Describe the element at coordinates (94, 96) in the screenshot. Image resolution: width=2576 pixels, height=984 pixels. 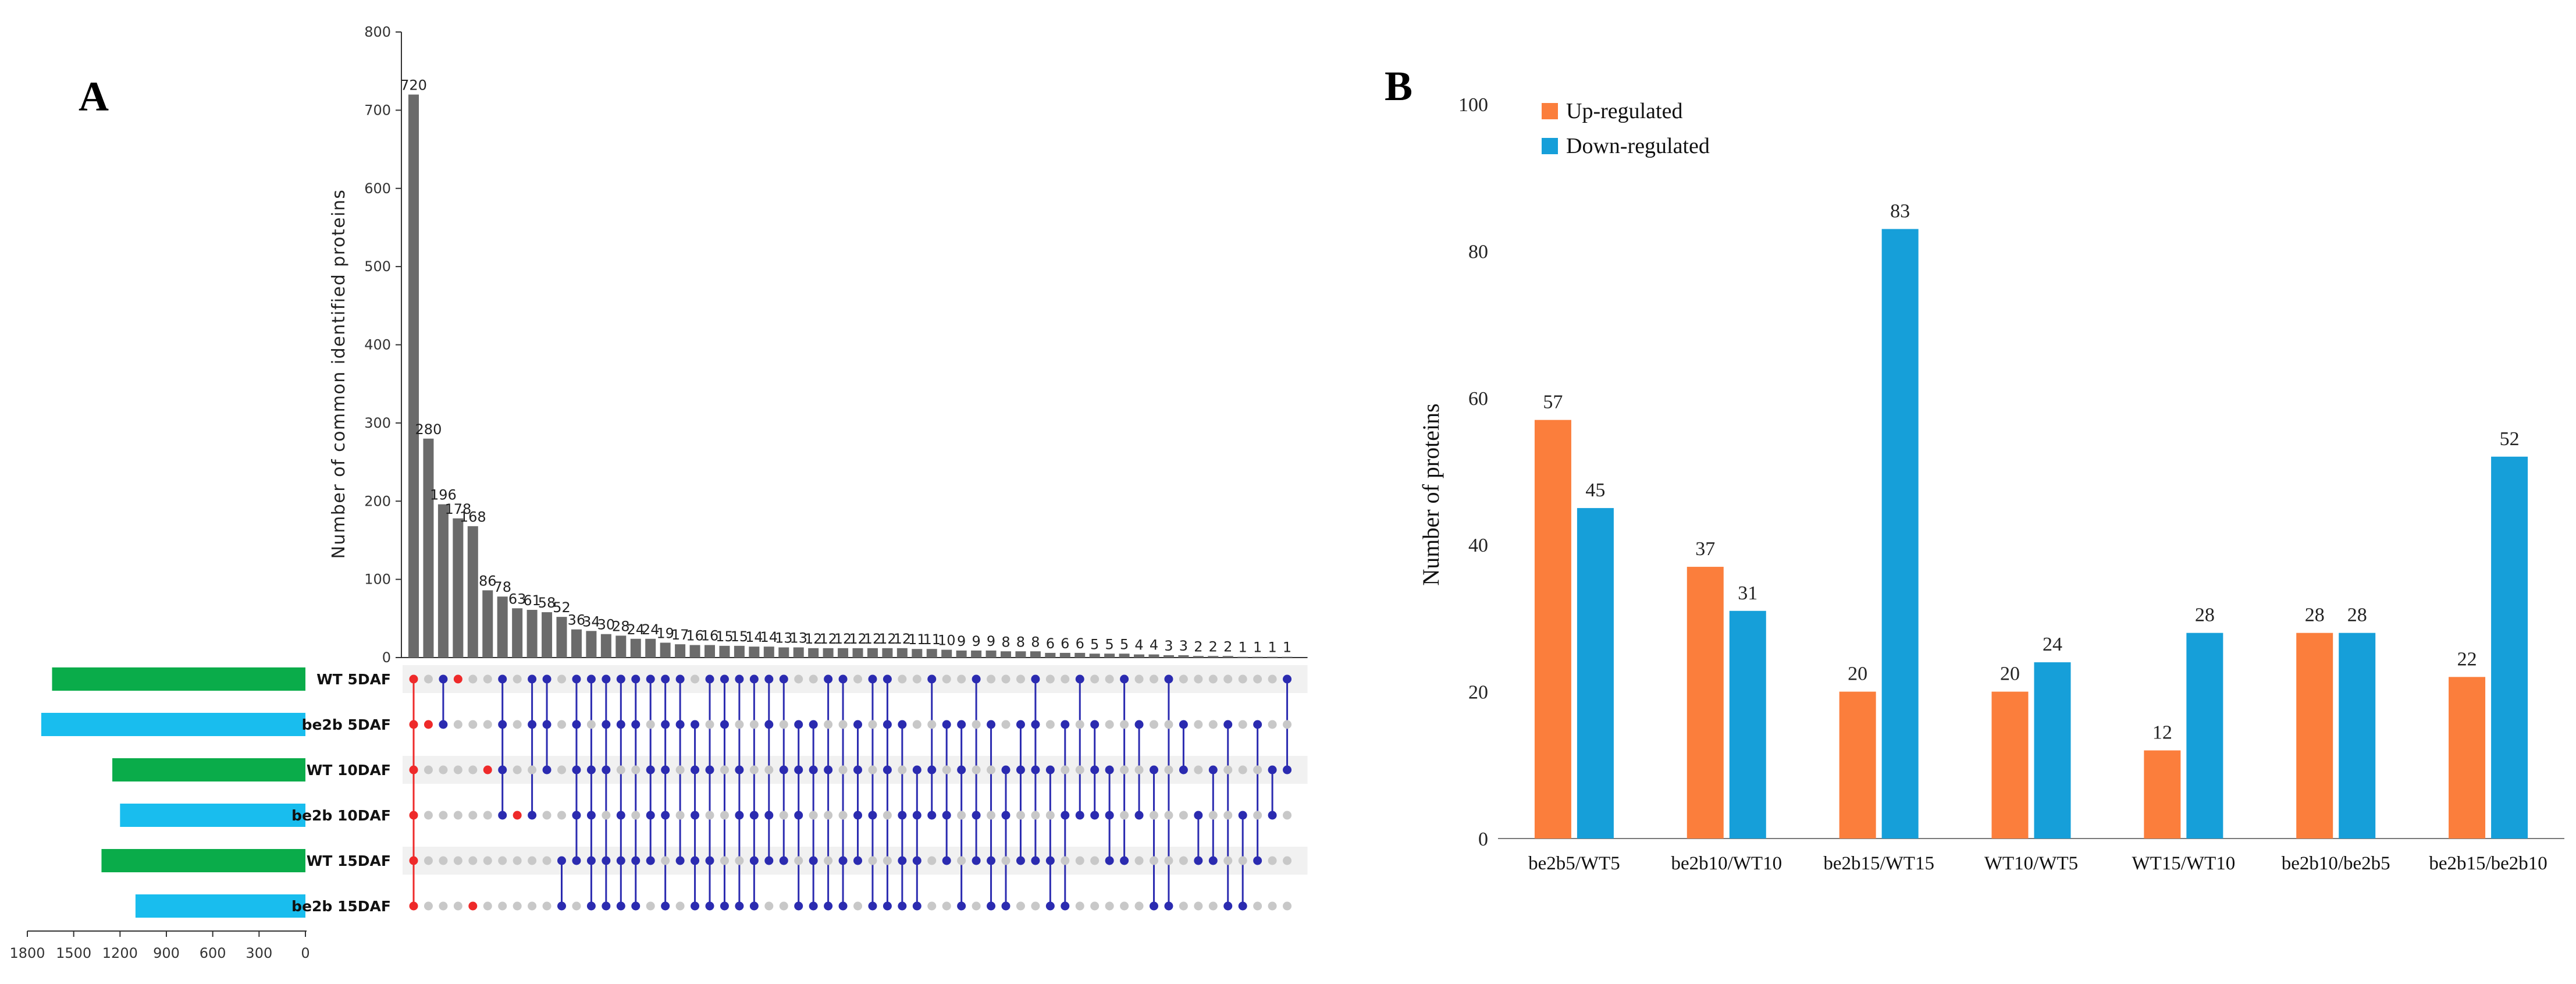
I see `panel-a-label: A` at that location.